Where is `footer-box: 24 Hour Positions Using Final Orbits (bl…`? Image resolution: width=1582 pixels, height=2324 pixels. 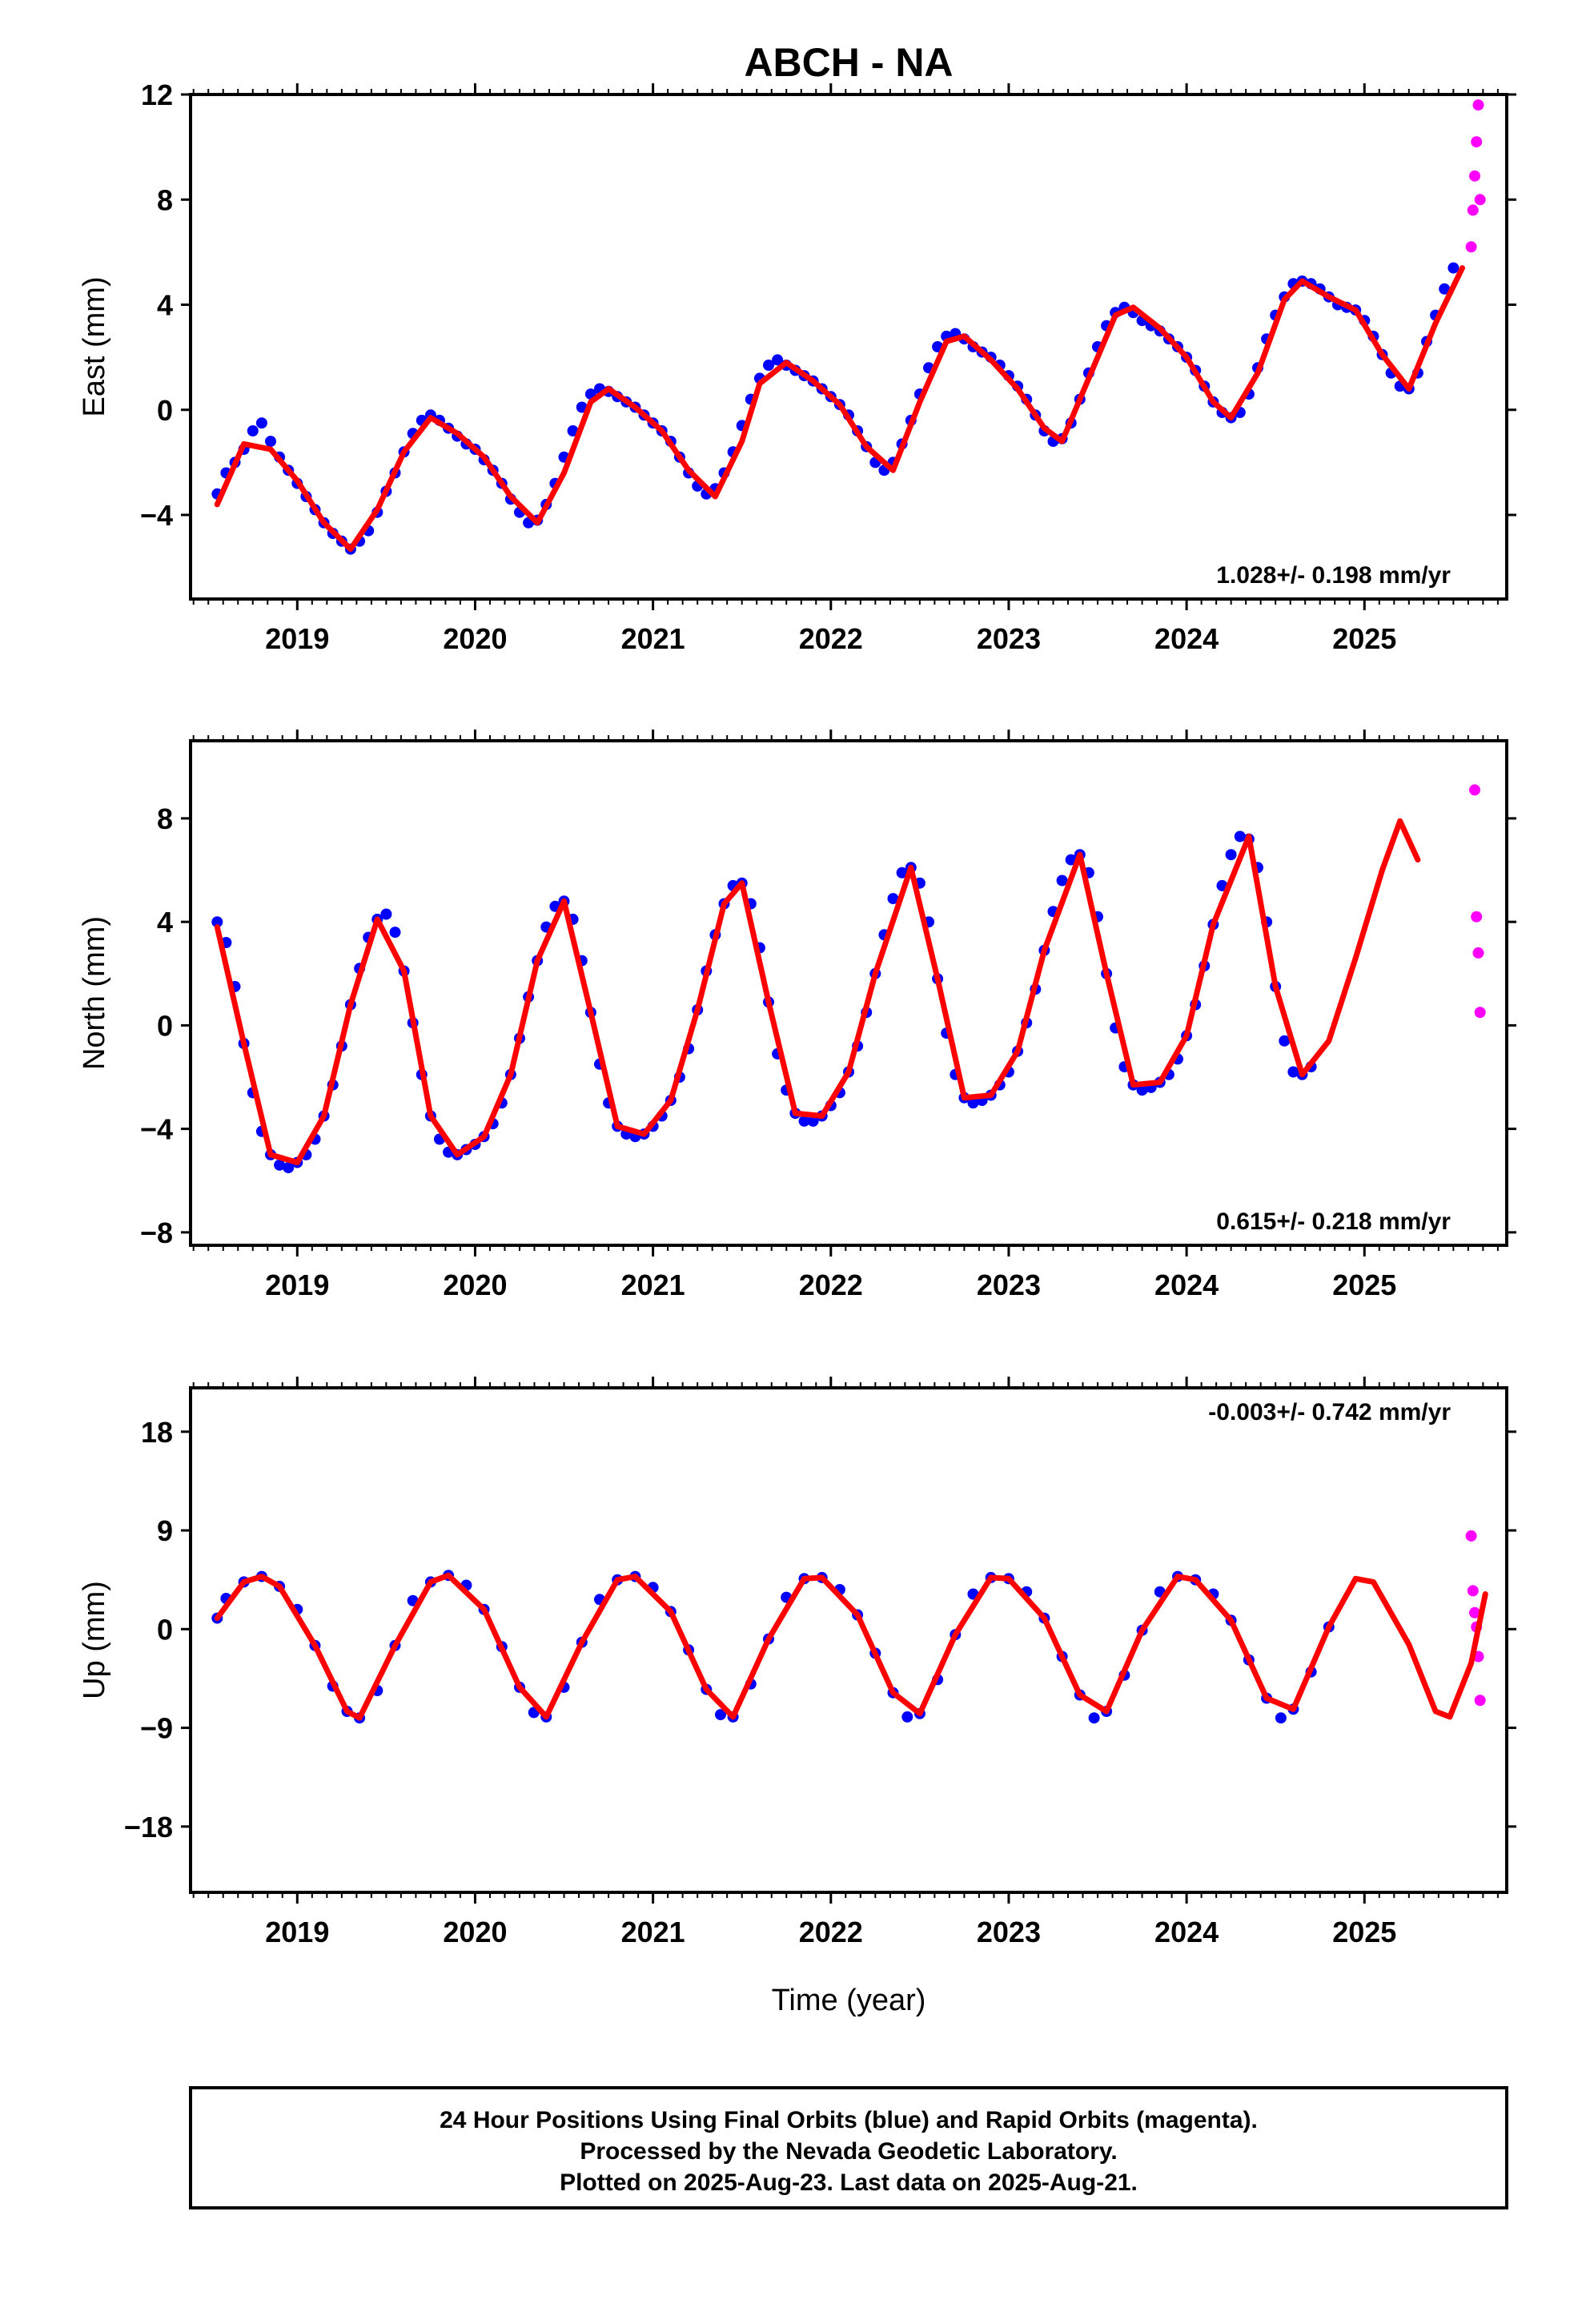 footer-box: 24 Hour Positions Using Final Orbits (bl… is located at coordinates (848, 2147).